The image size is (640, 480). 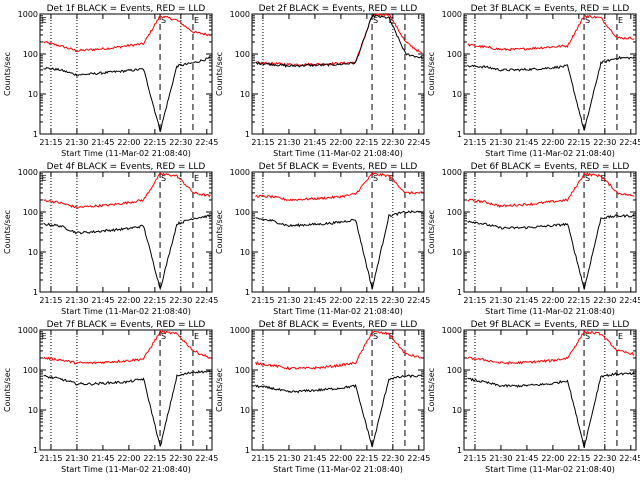 I want to click on chart-title: Det 3f BLACK = Events, RED = LLD, so click(x=550, y=9).